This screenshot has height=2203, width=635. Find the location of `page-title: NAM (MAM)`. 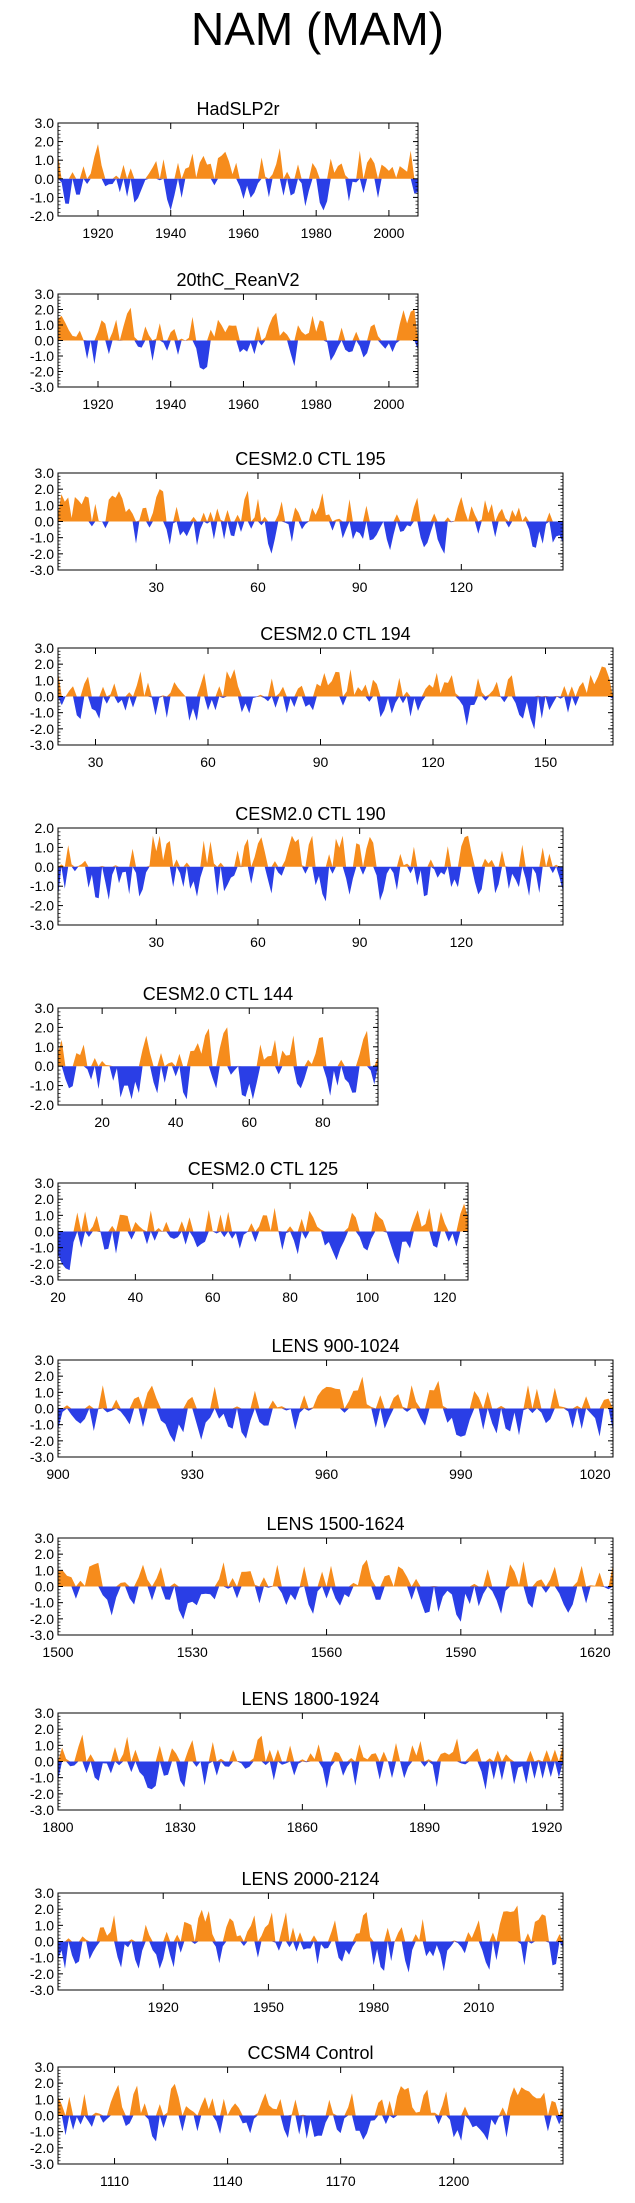

page-title: NAM (MAM) is located at coordinates (317, 29).